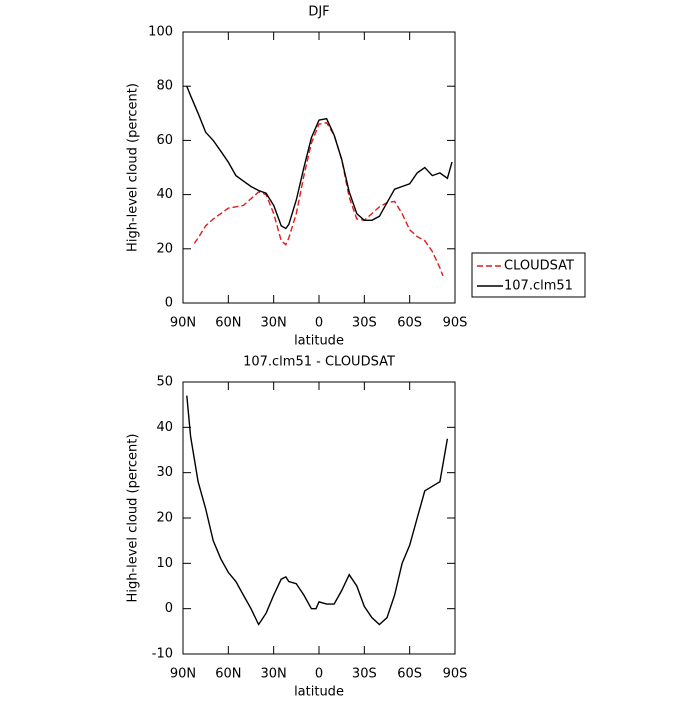 This screenshot has height=704, width=700. What do you see at coordinates (164, 472) in the screenshot?
I see `y-tick-label: 30` at bounding box center [164, 472].